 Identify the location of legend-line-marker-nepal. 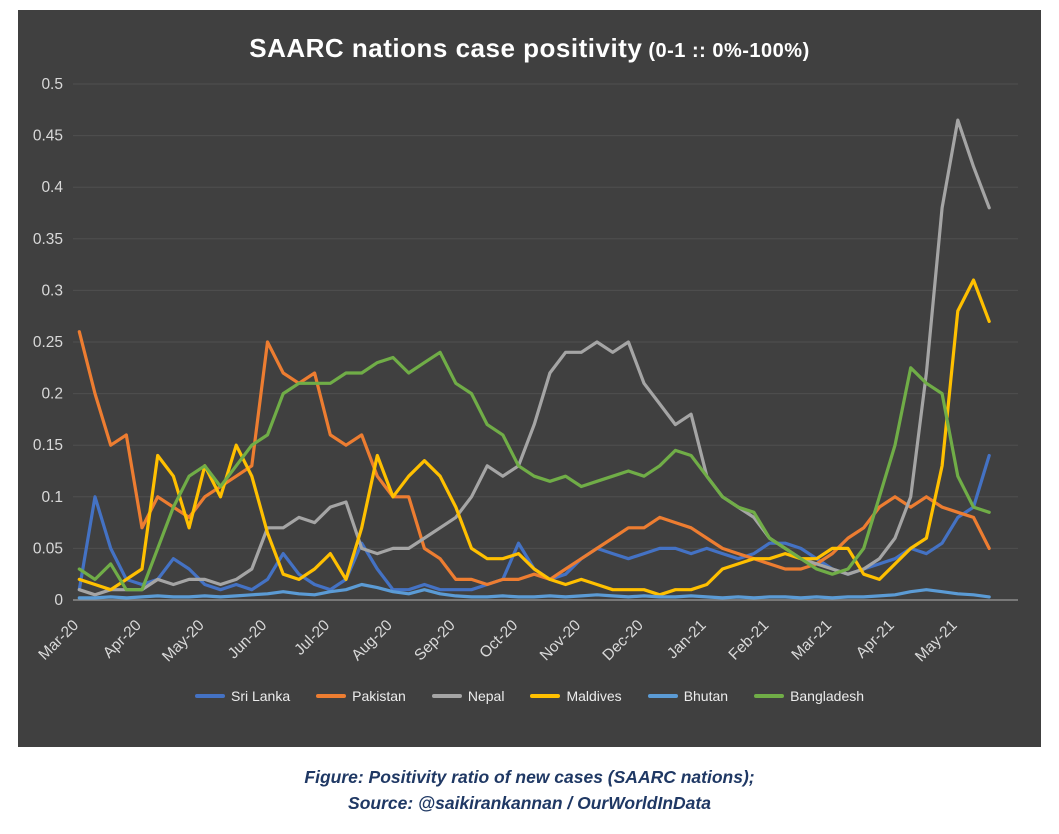
(446, 696).